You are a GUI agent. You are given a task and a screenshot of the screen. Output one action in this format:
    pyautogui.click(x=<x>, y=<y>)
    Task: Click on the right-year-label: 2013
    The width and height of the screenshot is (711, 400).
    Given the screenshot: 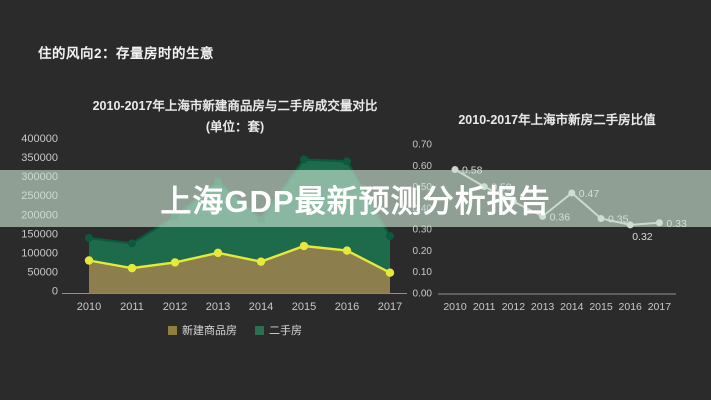 What is the action you would take?
    pyautogui.click(x=543, y=307)
    